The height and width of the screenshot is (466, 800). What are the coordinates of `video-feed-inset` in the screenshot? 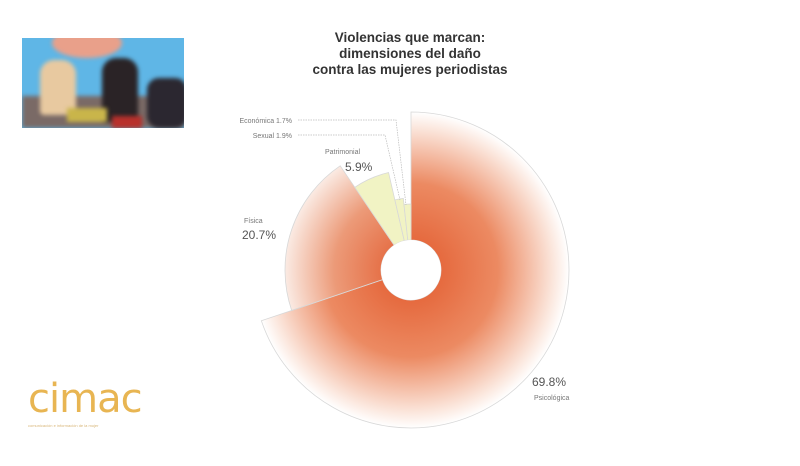 It's located at (103, 83).